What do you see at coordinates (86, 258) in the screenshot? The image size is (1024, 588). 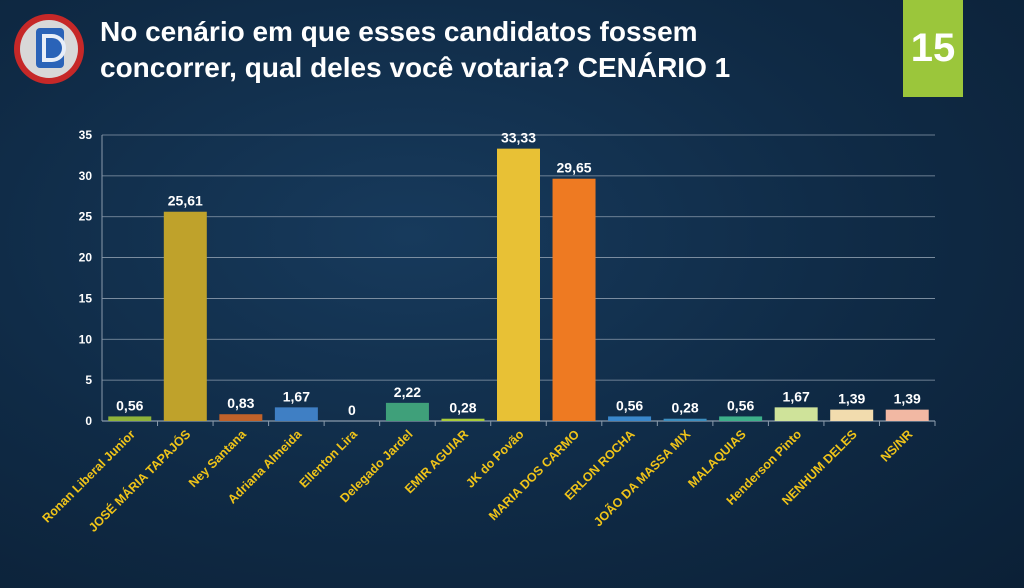 I see `y-tick-label: 20` at bounding box center [86, 258].